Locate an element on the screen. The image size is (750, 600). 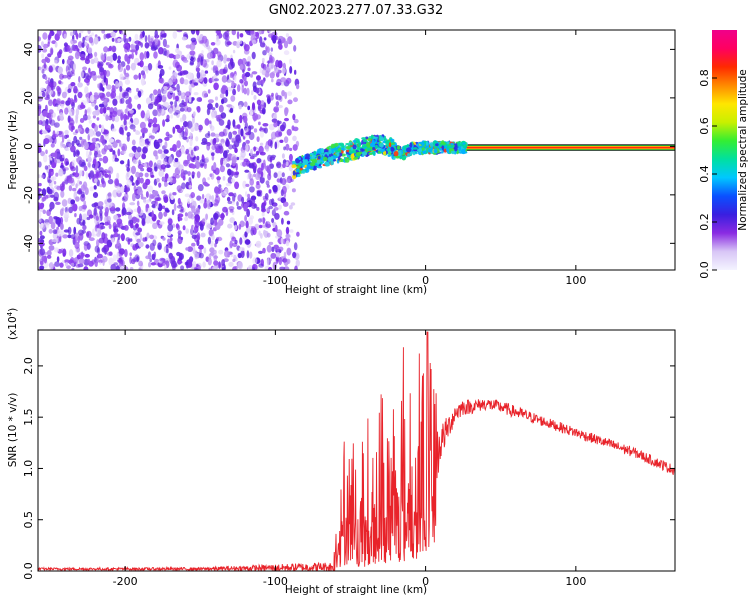
spectrogram-signal is located at coordinates (483, 157).